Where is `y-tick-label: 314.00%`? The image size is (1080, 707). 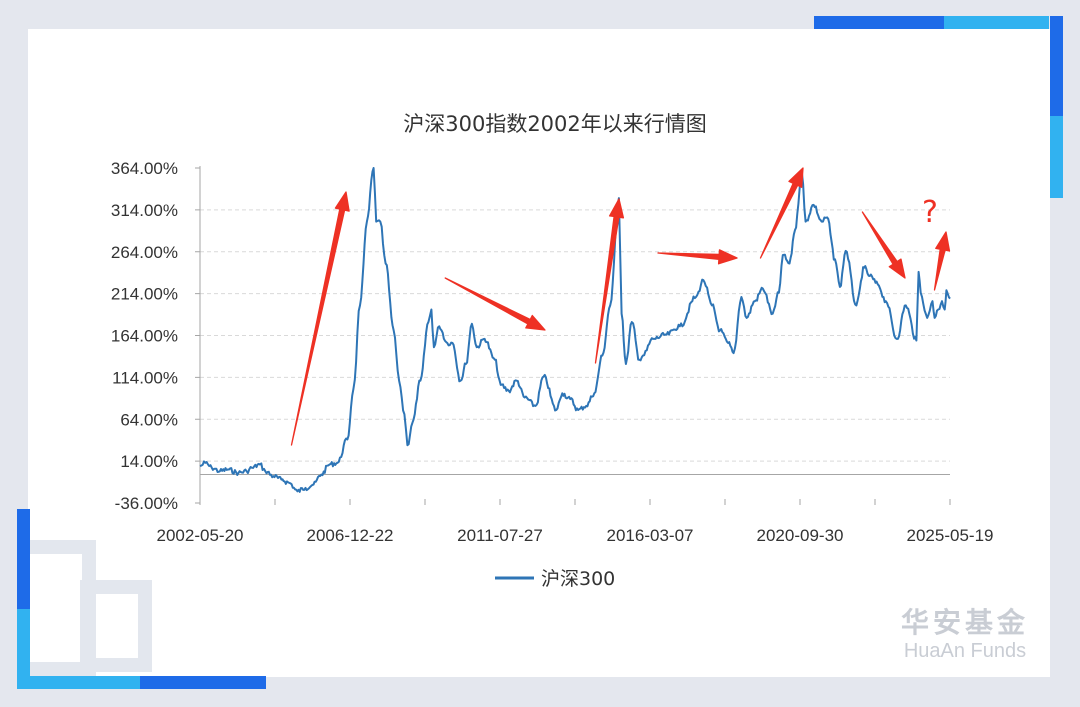 y-tick-label: 314.00% is located at coordinates (144, 210).